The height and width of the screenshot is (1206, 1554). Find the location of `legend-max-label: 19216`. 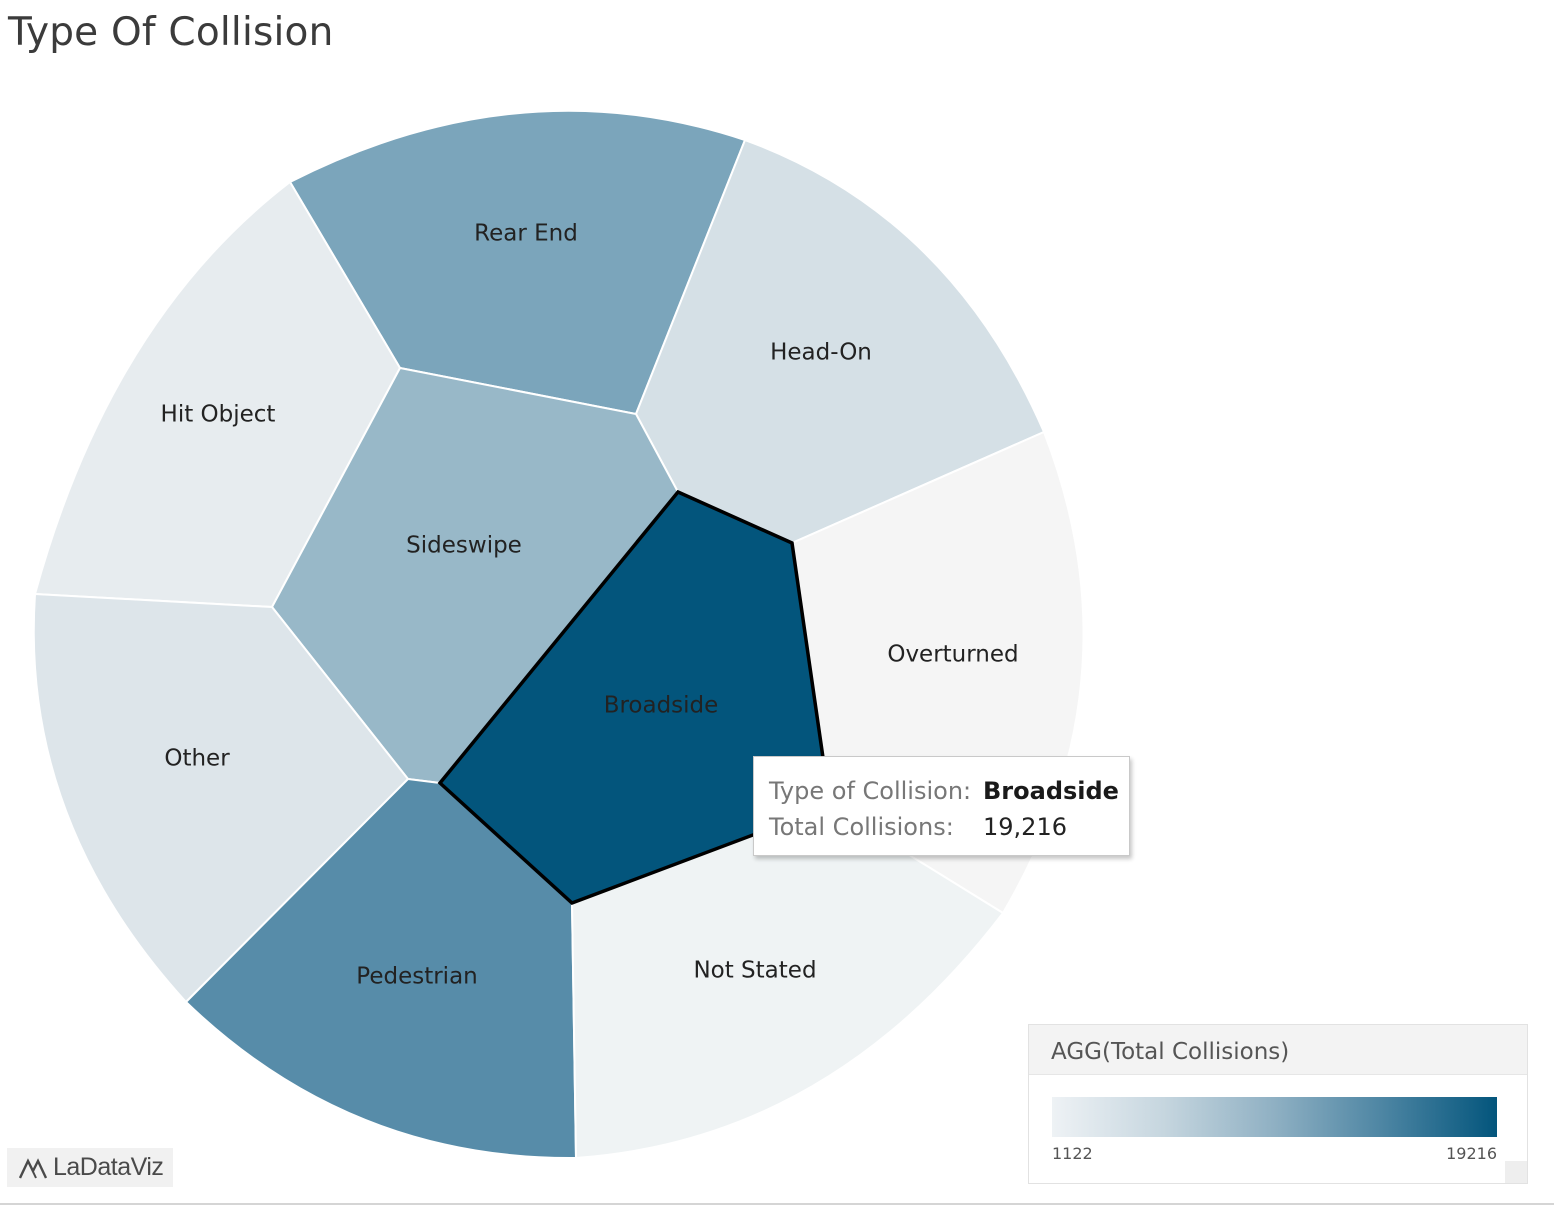

legend-max-label: 19216 is located at coordinates (1471, 1153).